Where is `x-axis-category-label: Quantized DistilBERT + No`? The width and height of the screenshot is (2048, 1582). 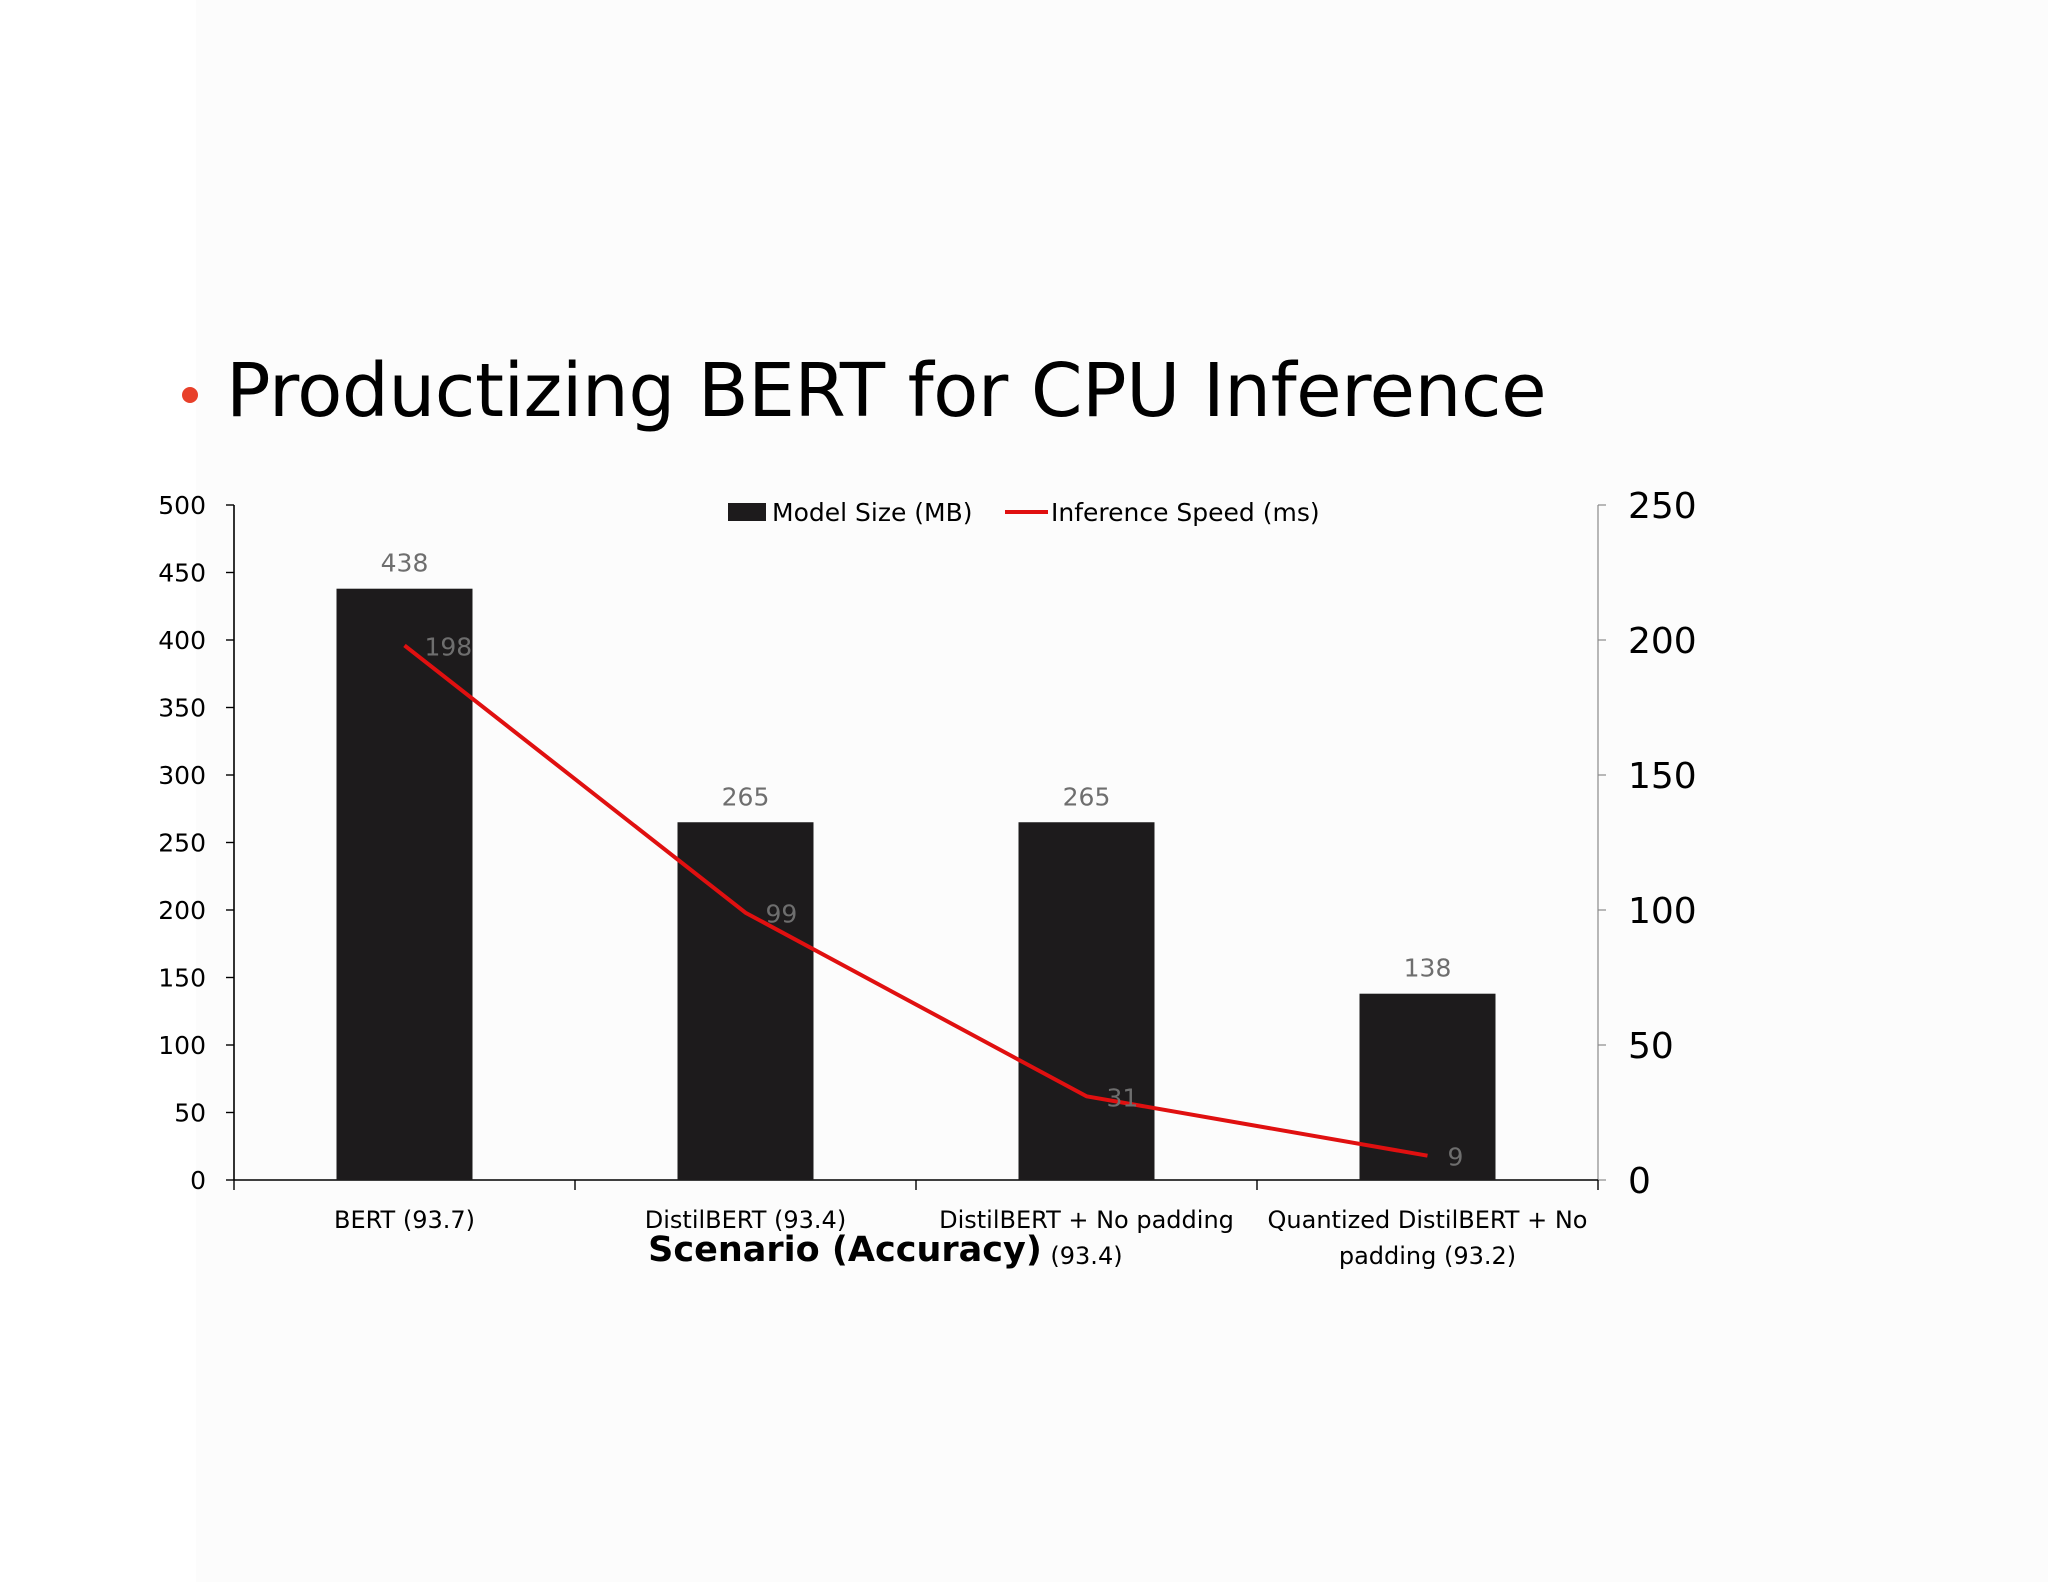 x-axis-category-label: Quantized DistilBERT + No is located at coordinates (1428, 1220).